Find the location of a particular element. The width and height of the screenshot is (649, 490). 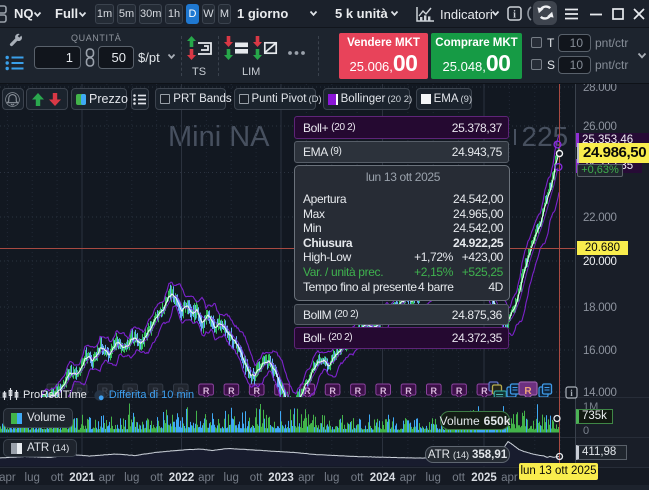

svg-text: 26.000 is located at coordinates (600, 127).